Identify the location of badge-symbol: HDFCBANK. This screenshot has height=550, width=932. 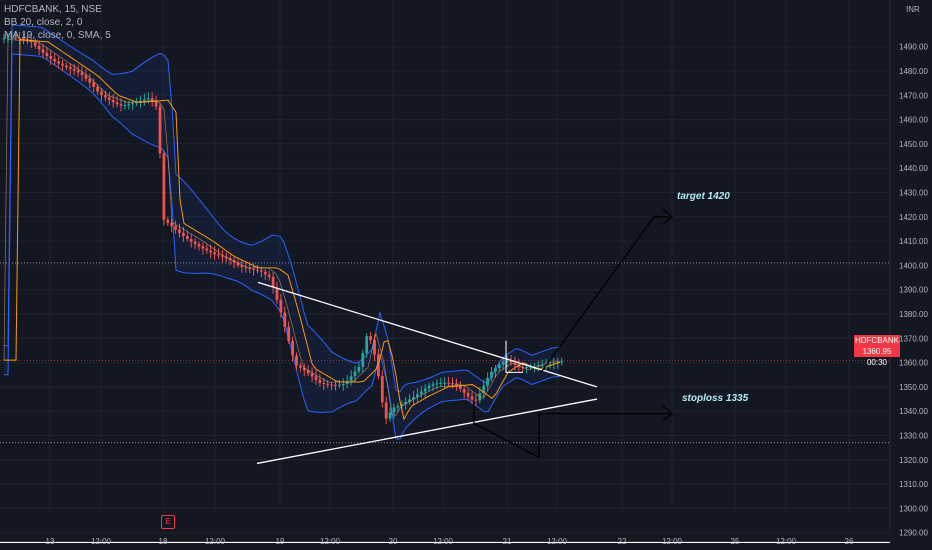
(876, 340).